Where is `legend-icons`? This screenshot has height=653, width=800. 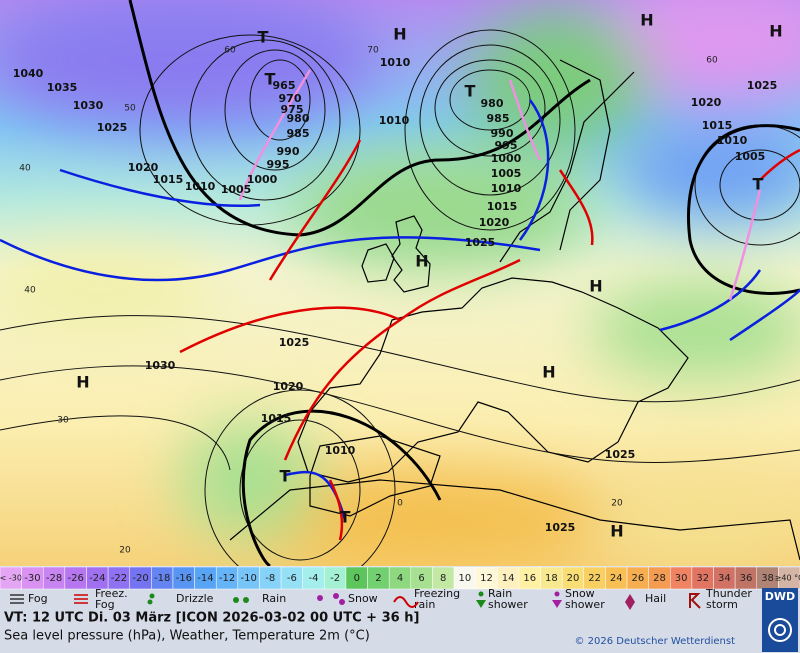
legend-icons is located at coordinates (355, 600).